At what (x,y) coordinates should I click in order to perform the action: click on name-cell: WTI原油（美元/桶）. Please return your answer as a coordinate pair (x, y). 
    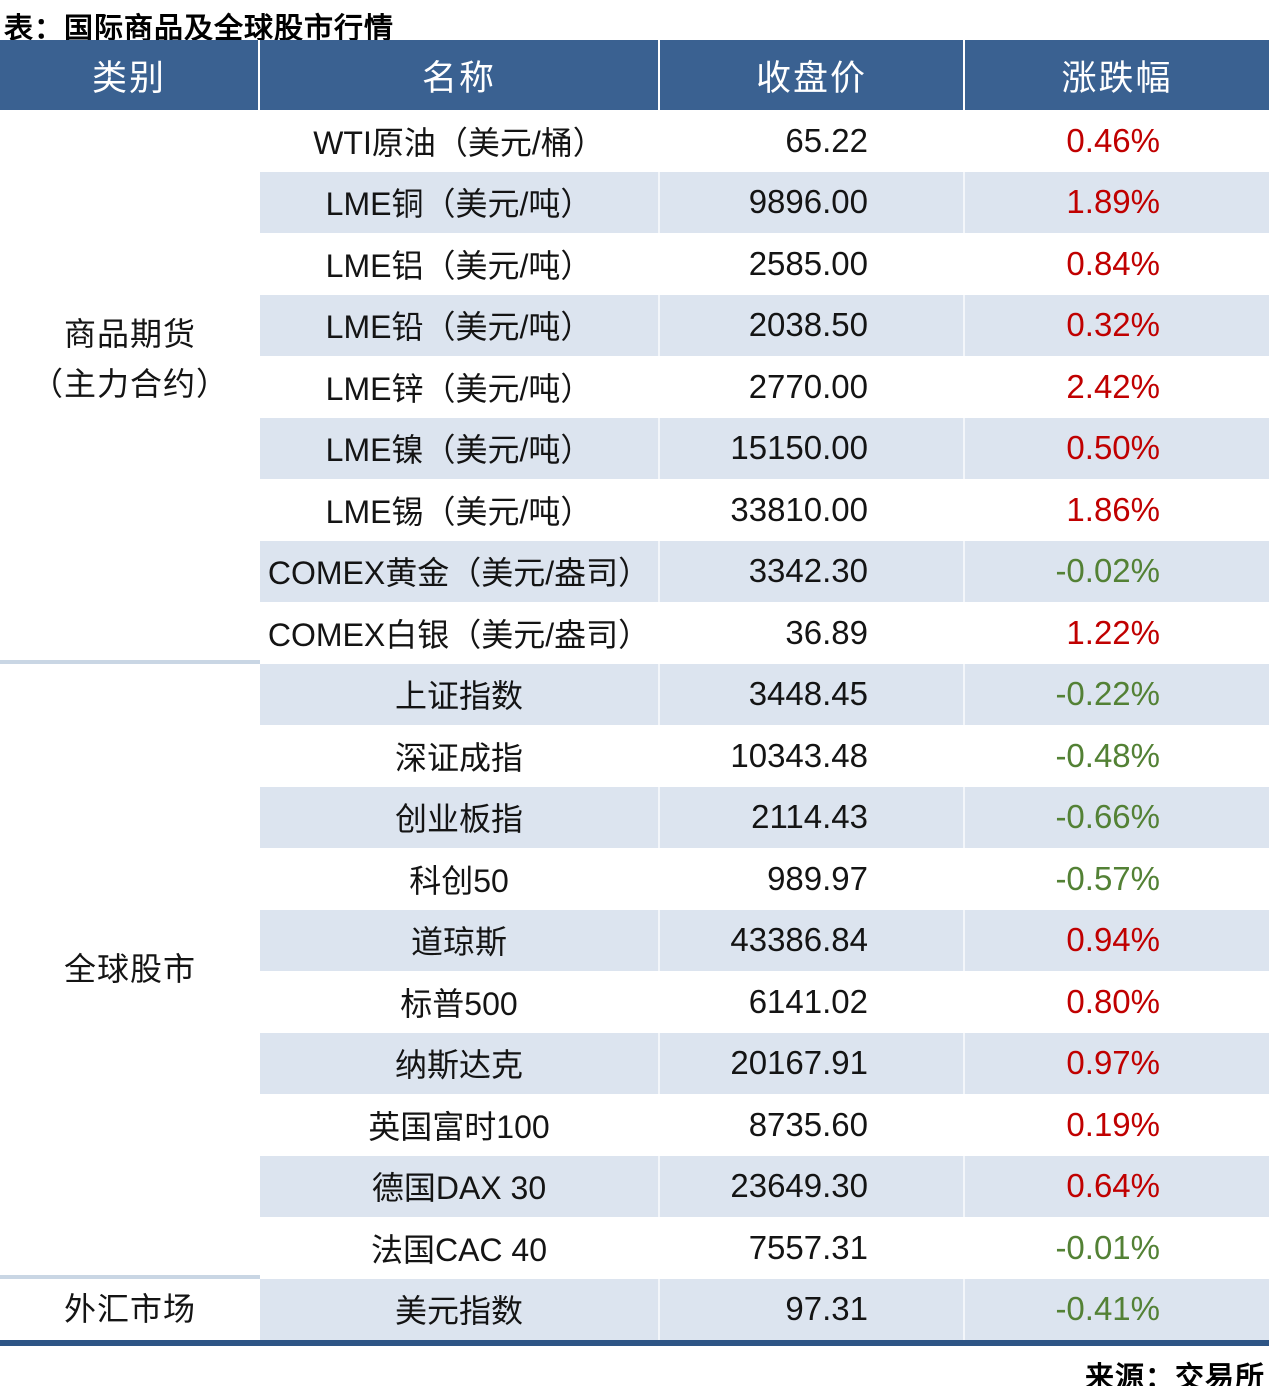
    Looking at the image, I should click on (460, 141).